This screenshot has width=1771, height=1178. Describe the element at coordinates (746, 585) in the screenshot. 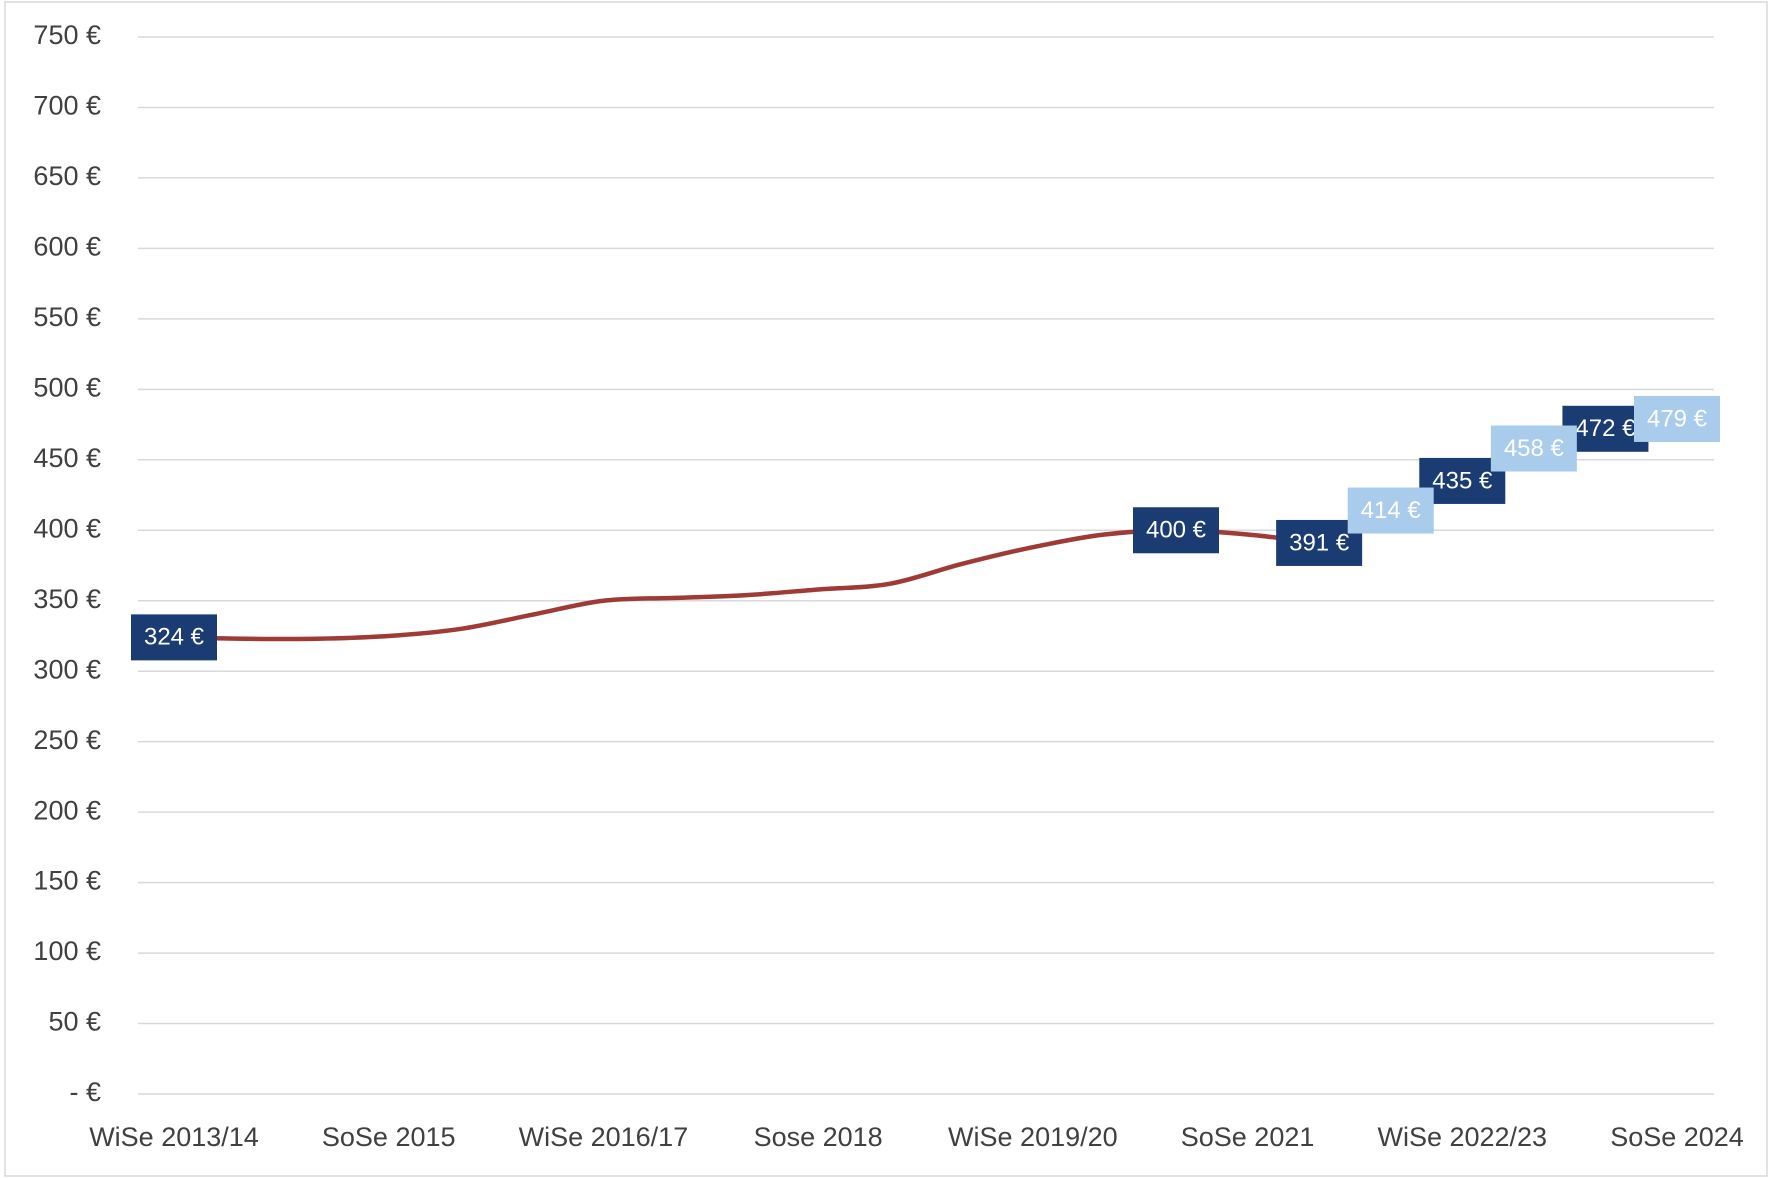

I see `line` at that location.